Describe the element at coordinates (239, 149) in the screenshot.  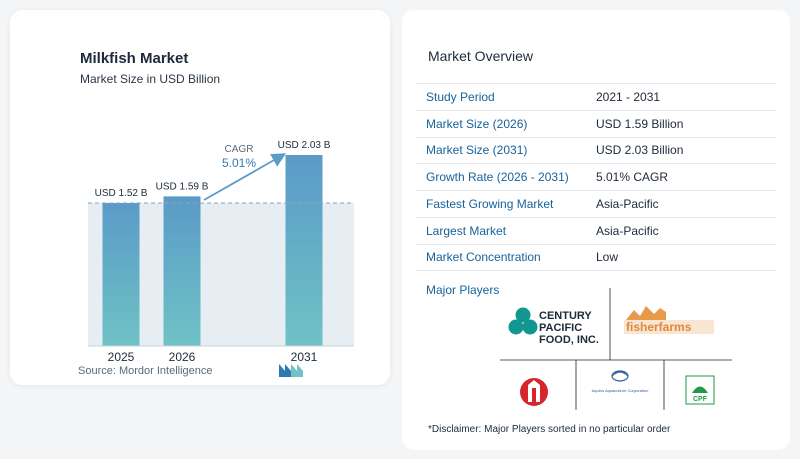
I see `cagr-label: CAGR` at that location.